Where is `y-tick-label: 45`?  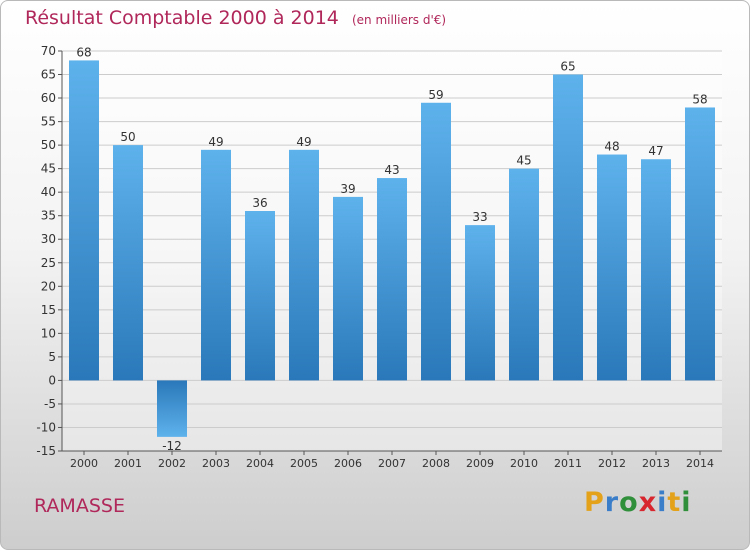 y-tick-label: 45 is located at coordinates (48, 169).